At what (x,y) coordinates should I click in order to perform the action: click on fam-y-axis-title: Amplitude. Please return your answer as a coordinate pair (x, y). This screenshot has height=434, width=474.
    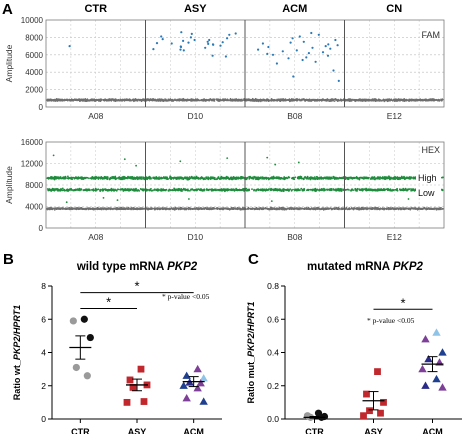
    Looking at the image, I should click on (9, 63).